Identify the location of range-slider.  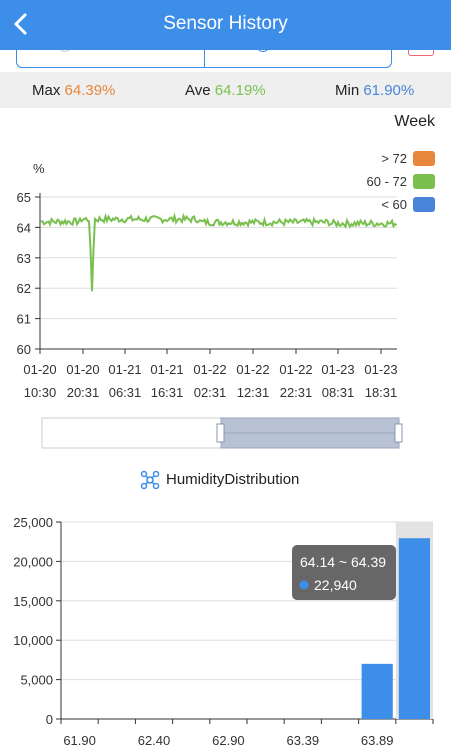
(222, 433).